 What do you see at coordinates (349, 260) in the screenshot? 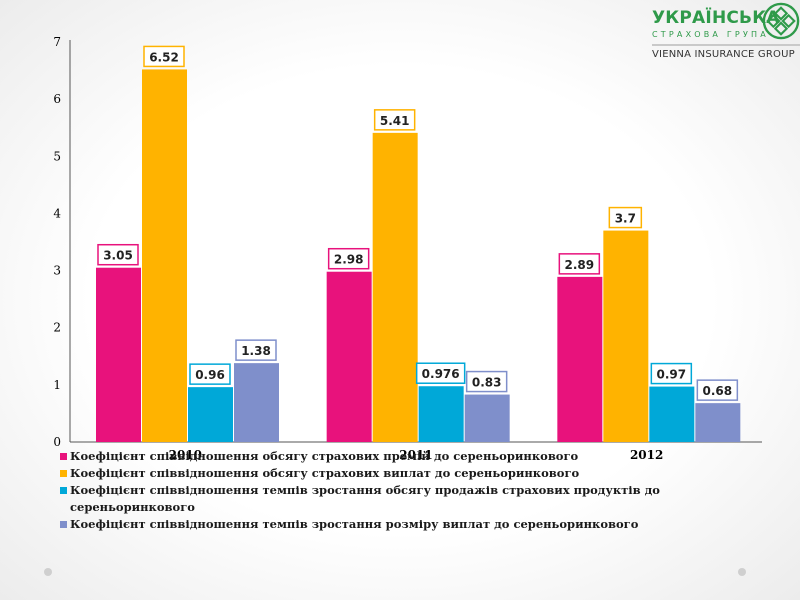
I see `data-label: 2.98` at bounding box center [349, 260].